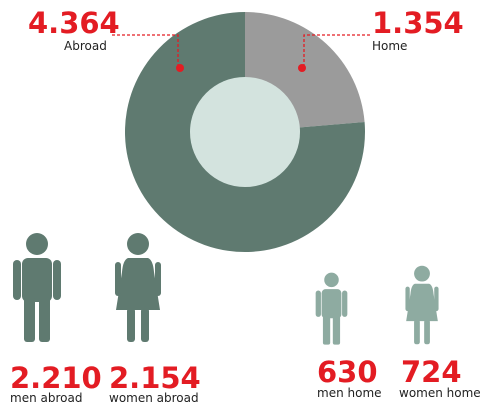 The height and width of the screenshot is (405, 490). Describe the element at coordinates (389, 46) in the screenshot. I see `category-label: Home` at that location.